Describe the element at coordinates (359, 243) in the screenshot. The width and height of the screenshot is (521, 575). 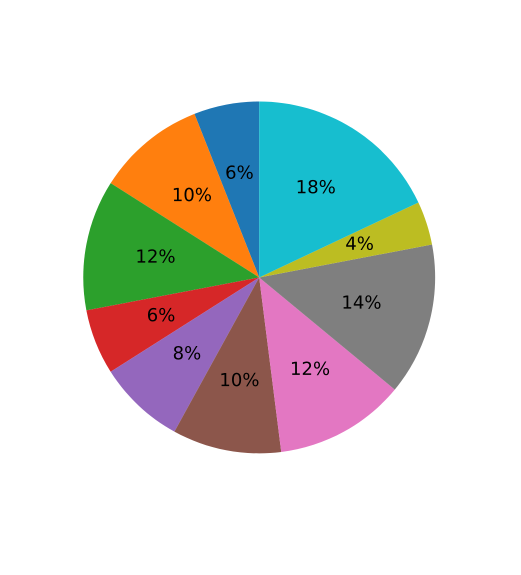
I see `data-label: 4%` at that location.